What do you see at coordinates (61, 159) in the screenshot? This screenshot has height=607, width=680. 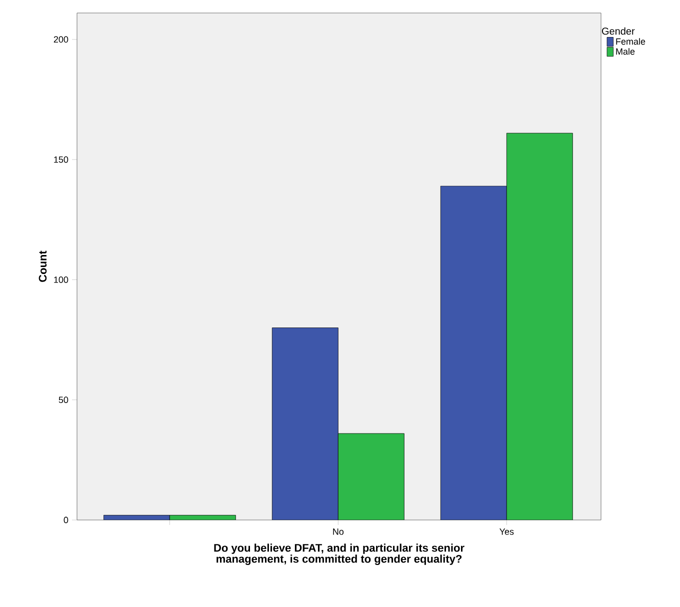 I see `y-tick-label: 150` at bounding box center [61, 159].